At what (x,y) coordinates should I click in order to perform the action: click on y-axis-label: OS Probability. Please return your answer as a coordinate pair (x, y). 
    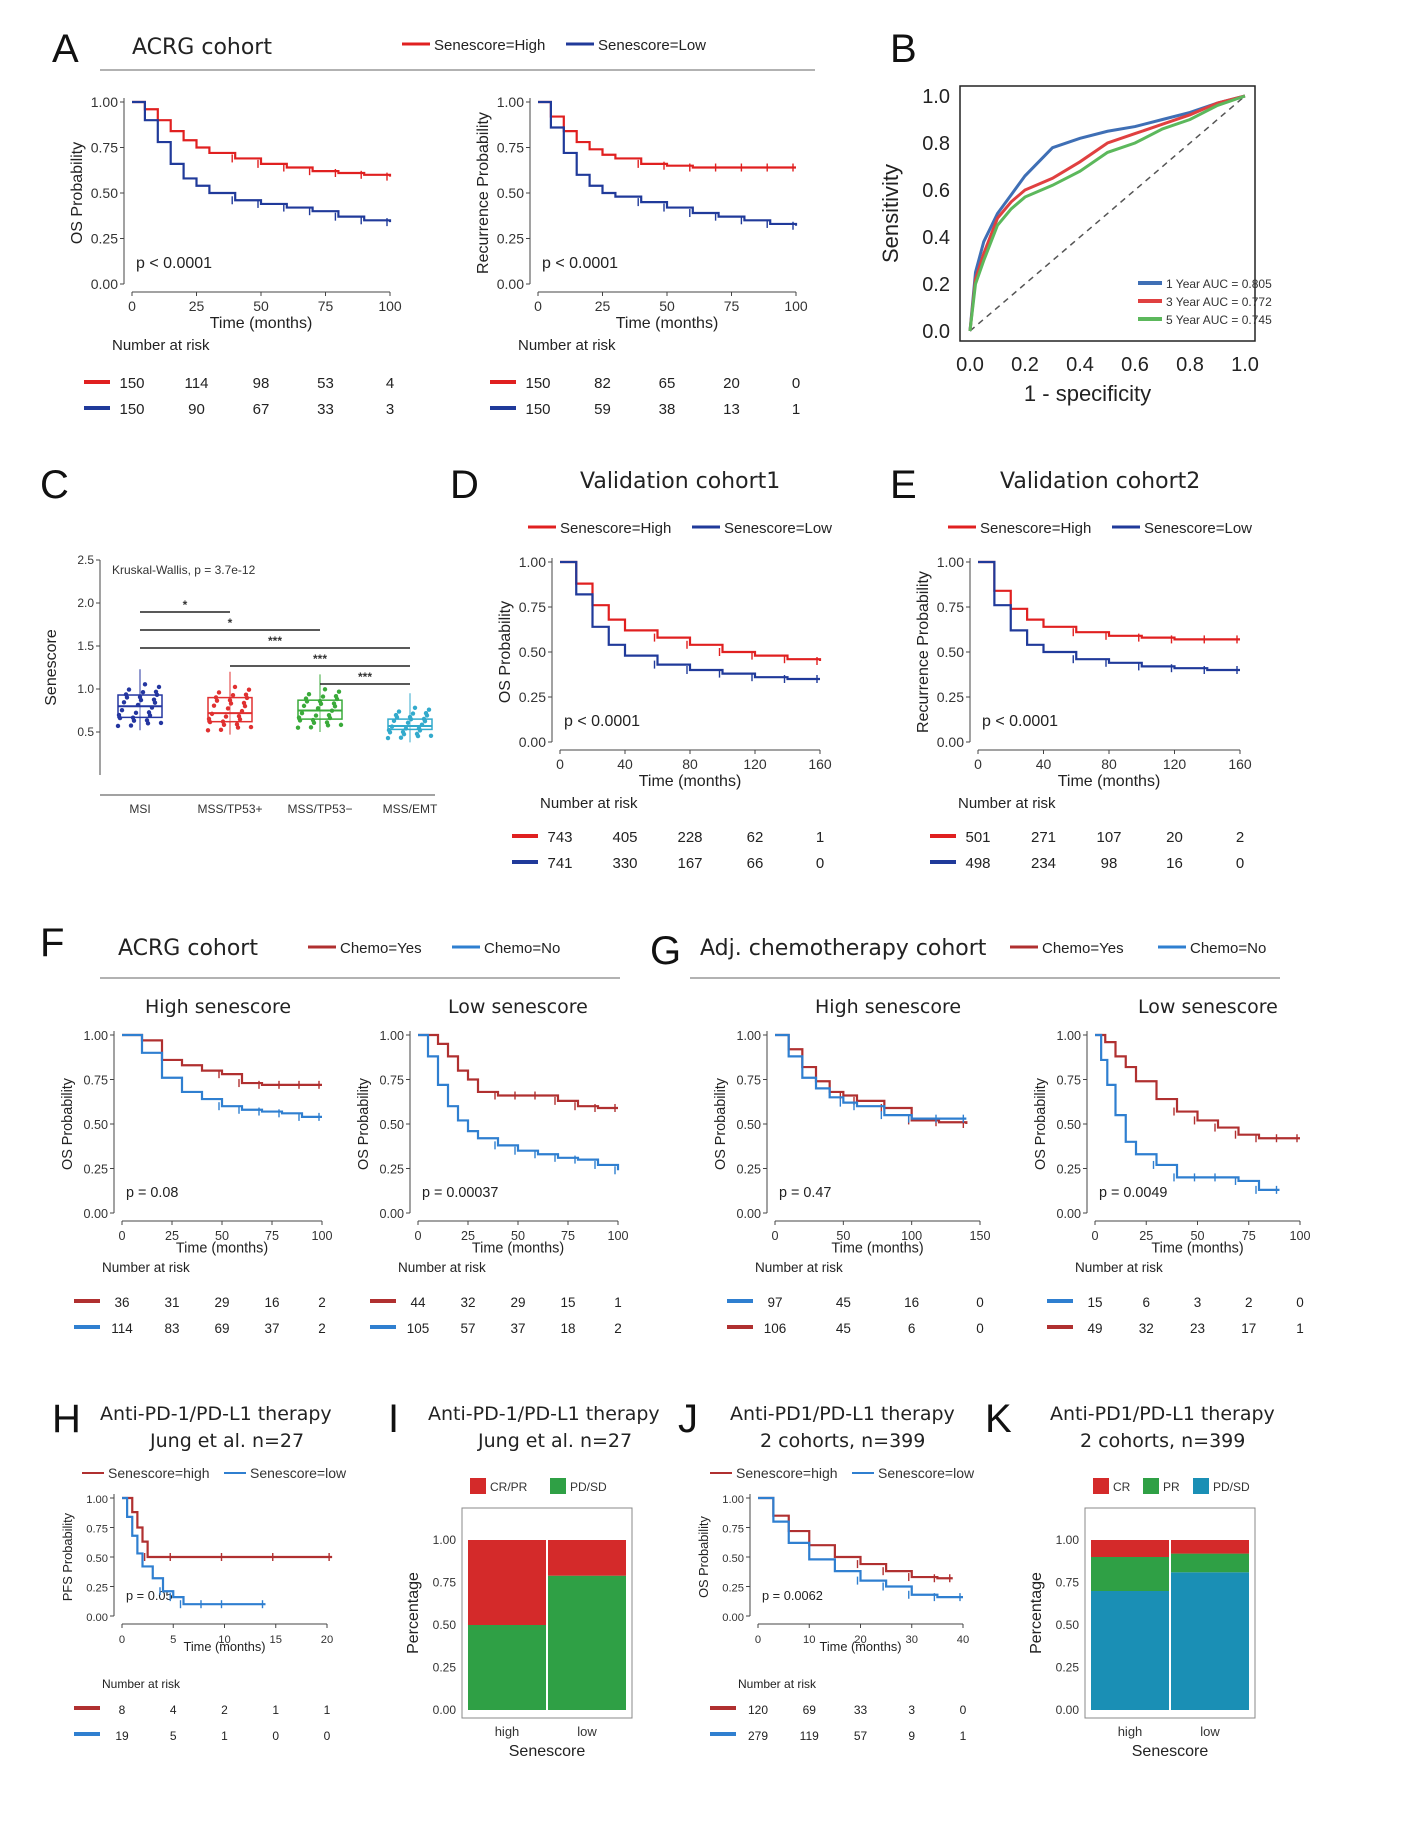
    Looking at the image, I should click on (505, 652).